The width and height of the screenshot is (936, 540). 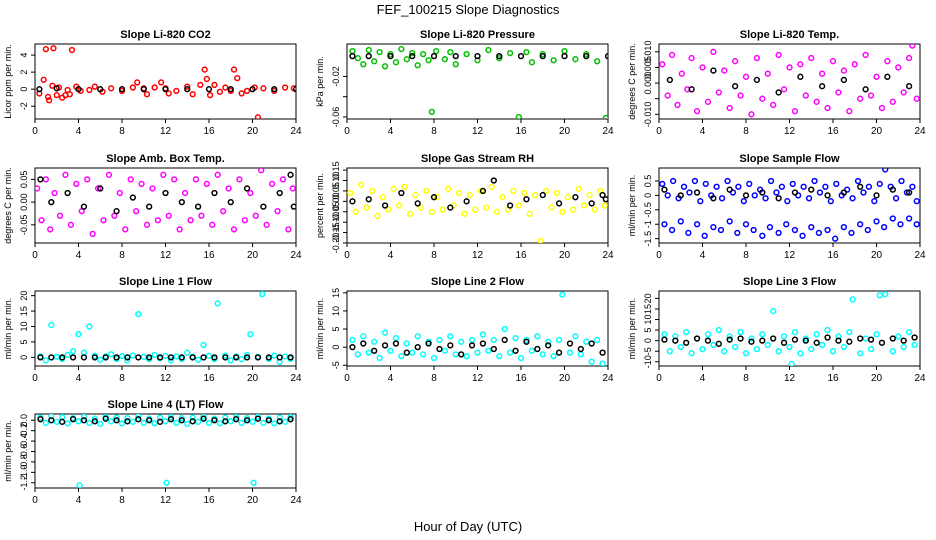 What do you see at coordinates (24, 89) in the screenshot?
I see `y-tick-label: 0` at bounding box center [24, 89].